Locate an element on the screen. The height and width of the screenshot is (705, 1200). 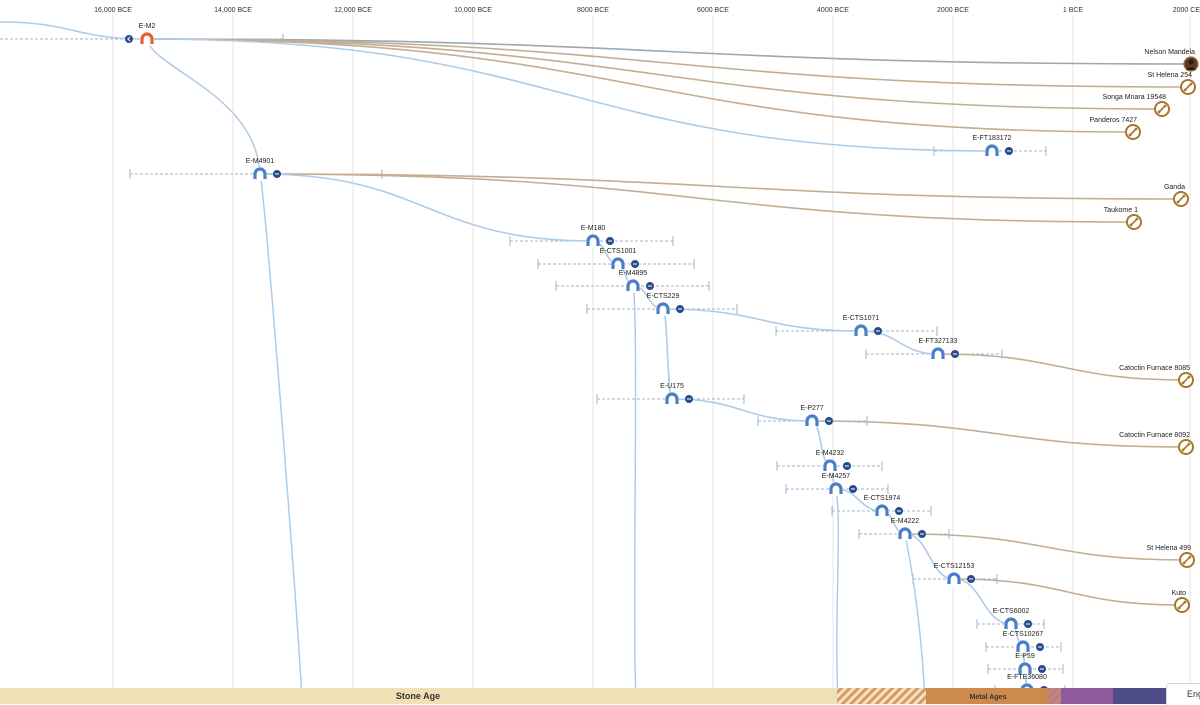
haplogroup-node: E-CTS229 is located at coordinates (665, 304).